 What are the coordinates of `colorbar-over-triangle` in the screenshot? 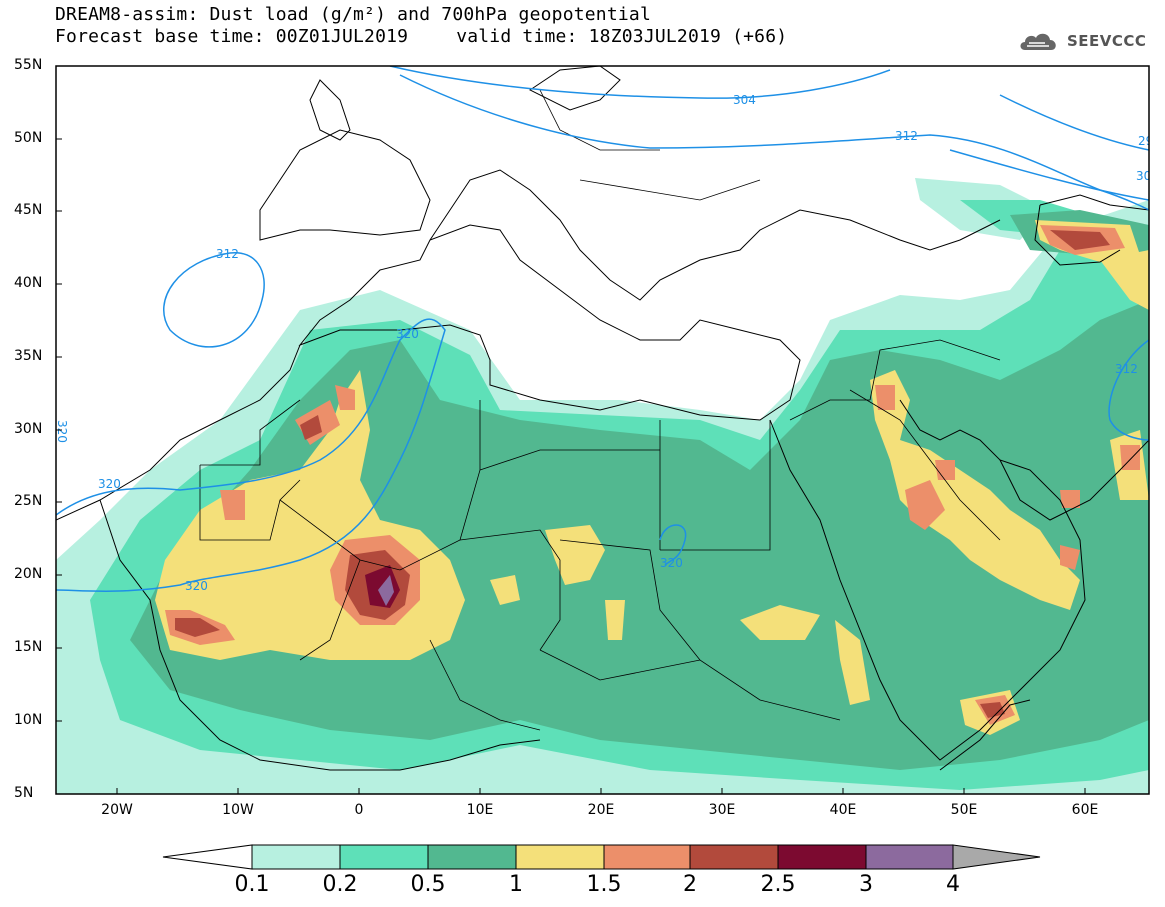 It's located at (996, 857).